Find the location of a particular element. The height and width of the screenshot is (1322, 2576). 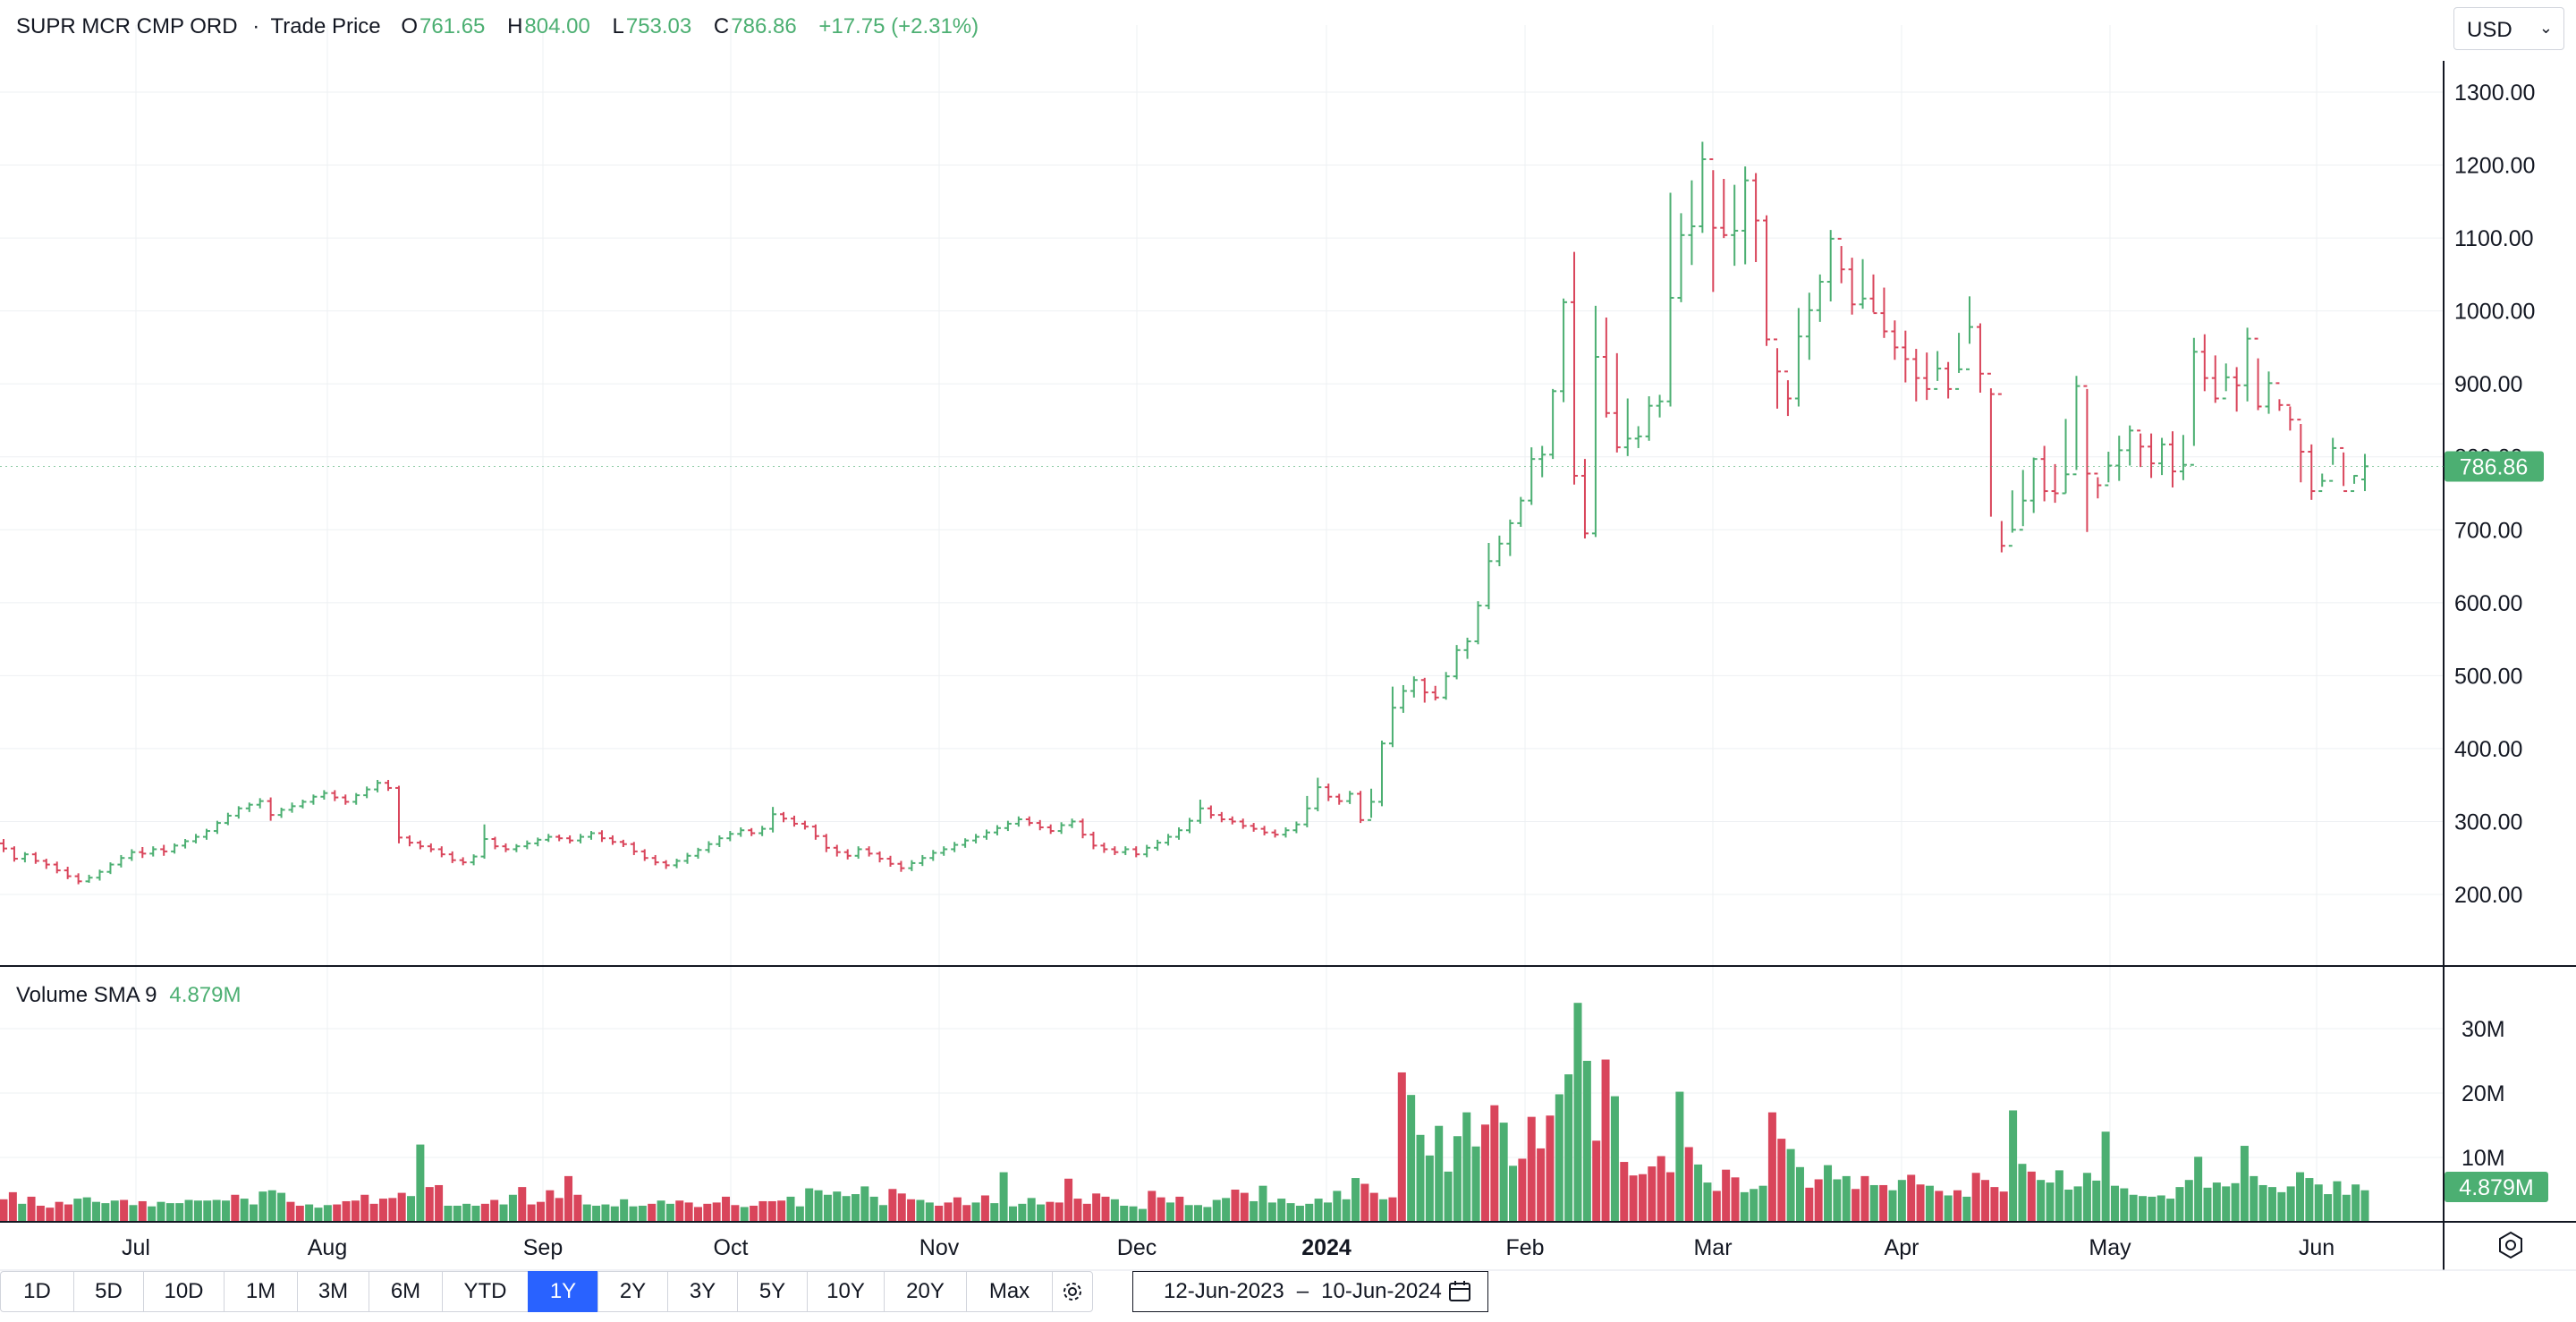

range-settings-button is located at coordinates (1072, 1291).